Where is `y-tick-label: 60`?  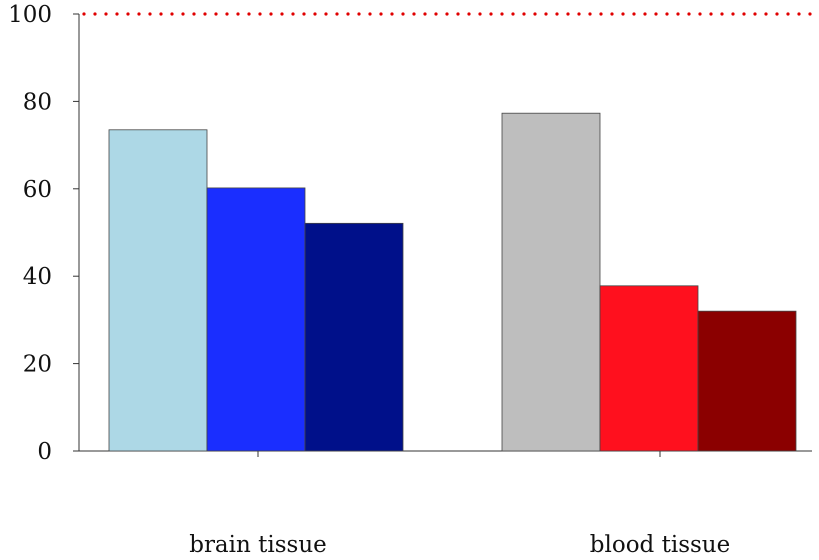
y-tick-label: 60 is located at coordinates (37, 190).